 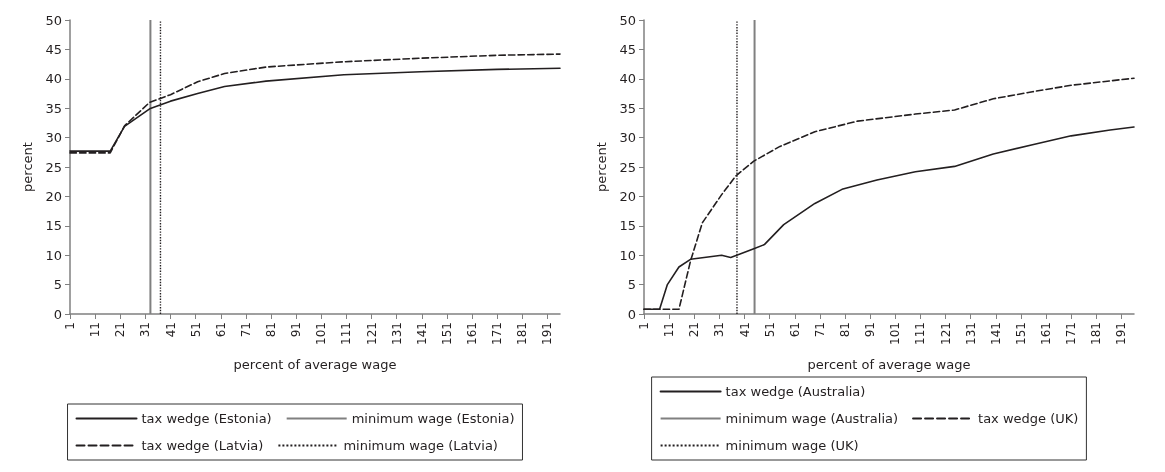 What do you see at coordinates (1028, 418) in the screenshot?
I see `legend-label: tax wedge (UK)` at bounding box center [1028, 418].